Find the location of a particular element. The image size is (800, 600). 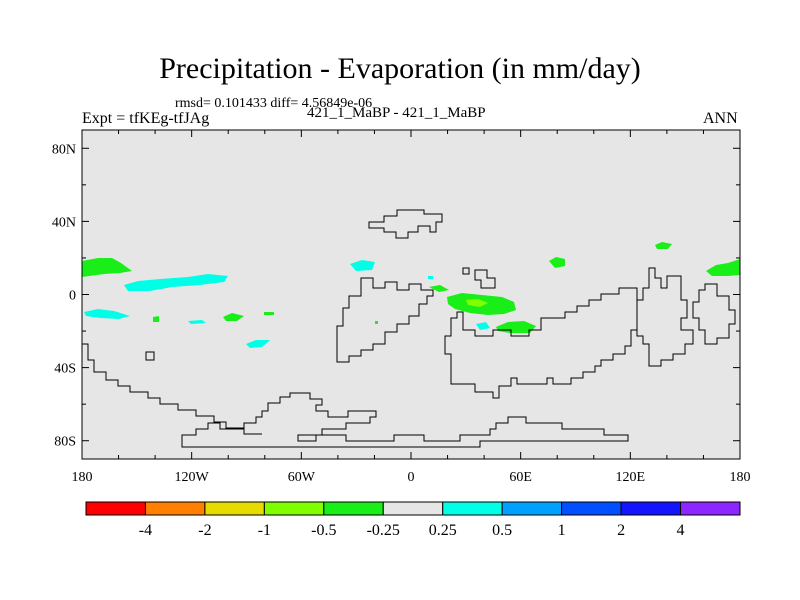

coastline-small-island is located at coordinates (150, 356).